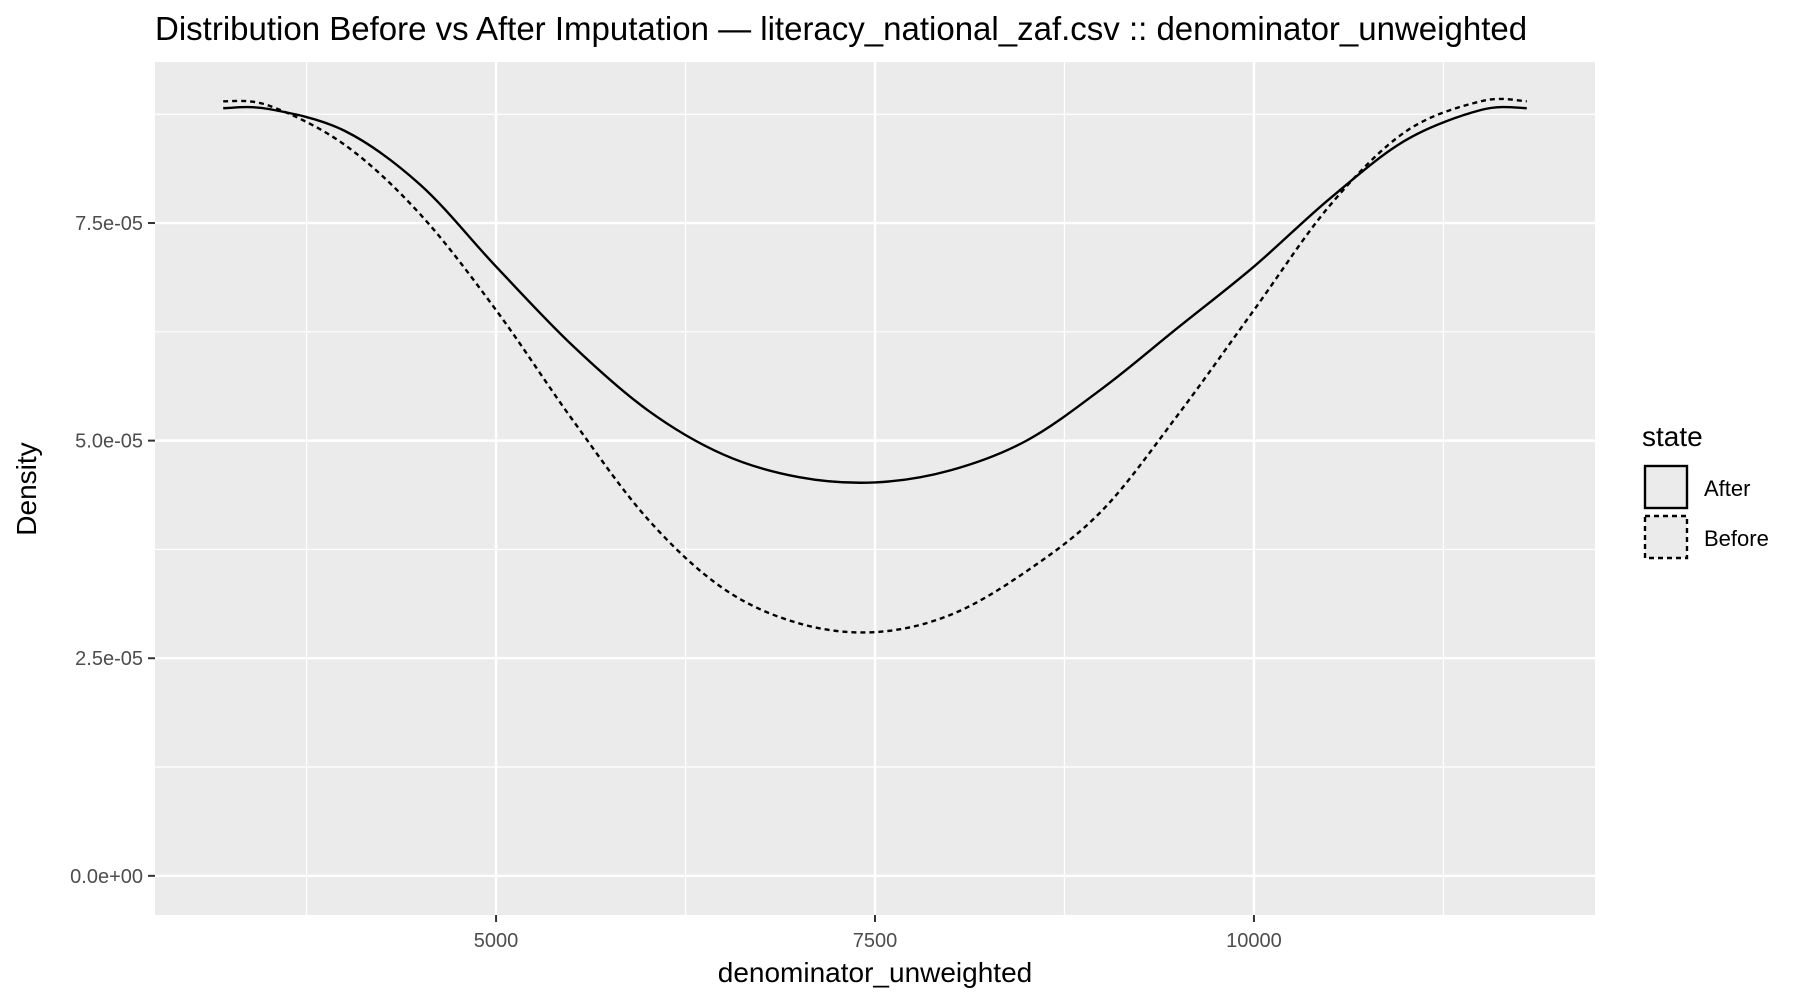 Image resolution: width=1800 pixels, height=1000 pixels. I want to click on x-tick-label-5000: 5000, so click(496, 941).